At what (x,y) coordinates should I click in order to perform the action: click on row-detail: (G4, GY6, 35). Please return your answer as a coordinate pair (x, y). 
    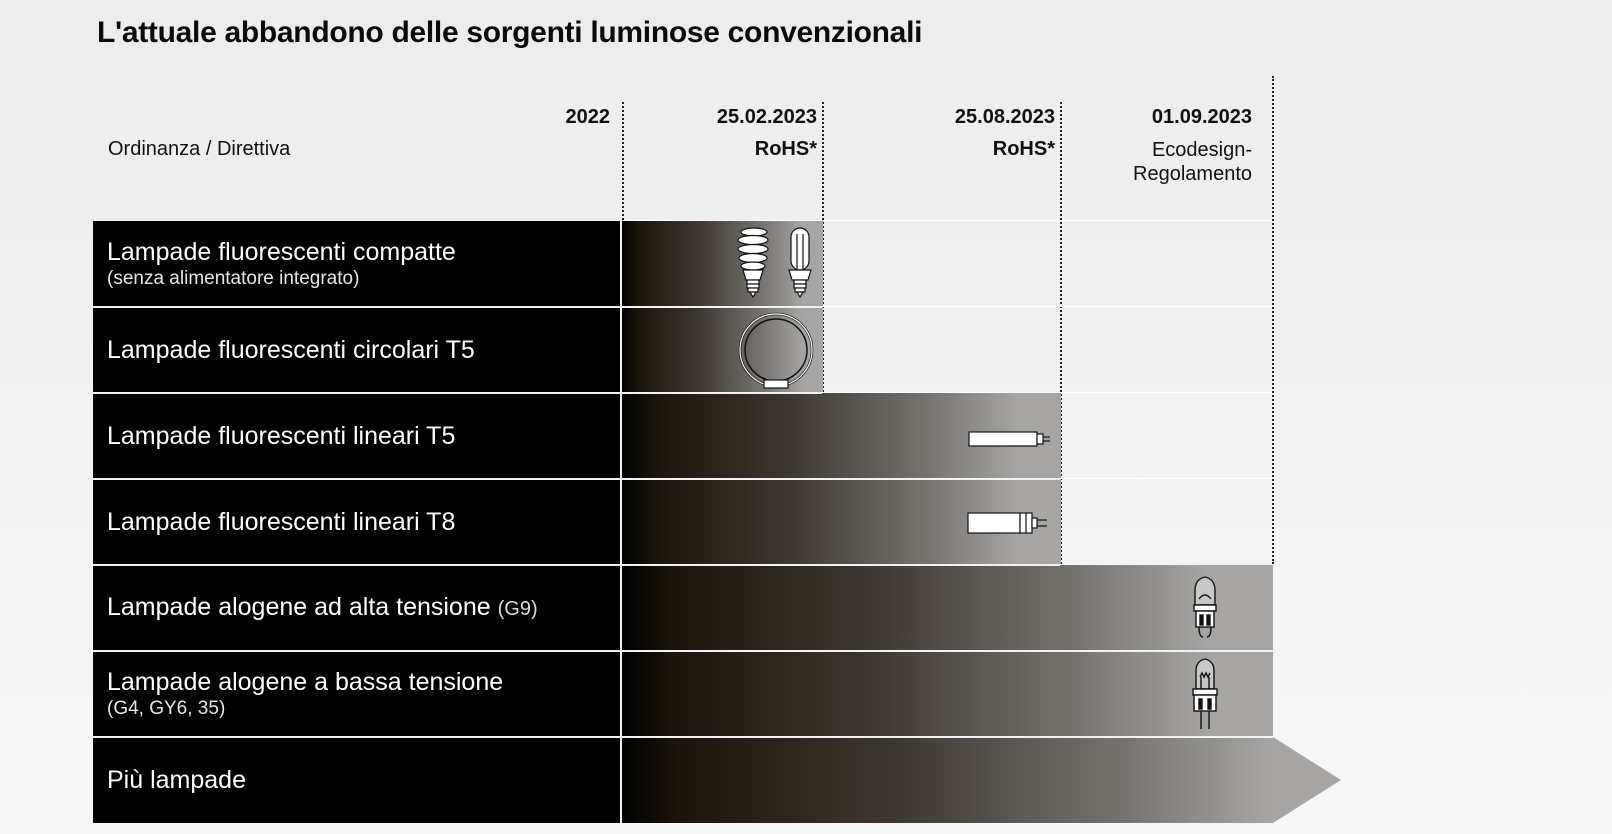
    Looking at the image, I should click on (166, 708).